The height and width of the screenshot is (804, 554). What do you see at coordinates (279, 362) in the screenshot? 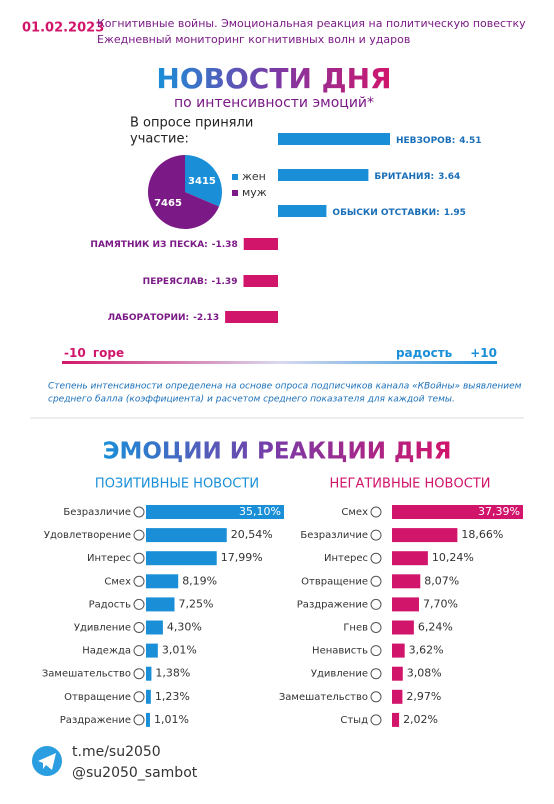
I see `scale-bar` at bounding box center [279, 362].